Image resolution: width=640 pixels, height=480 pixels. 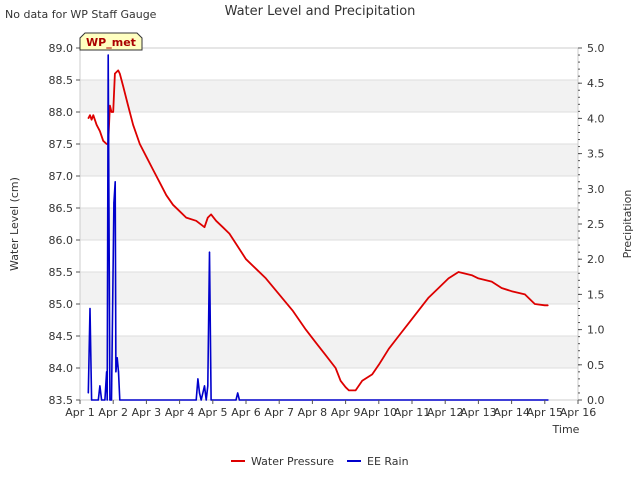 I want to click on station-badge-label: WP_met, so click(x=111, y=42).